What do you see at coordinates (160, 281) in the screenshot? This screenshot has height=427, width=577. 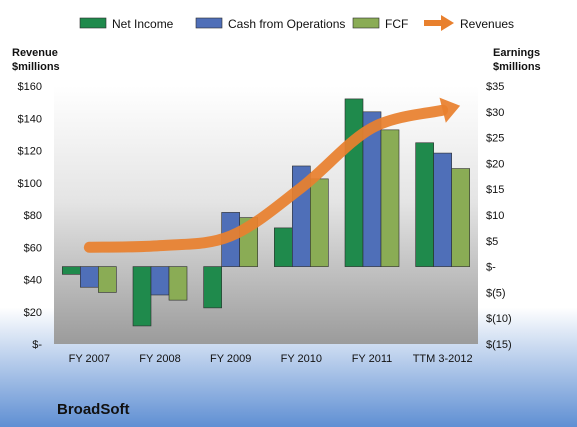 I see `bar-cash-from-operations-fy-2008` at bounding box center [160, 281].